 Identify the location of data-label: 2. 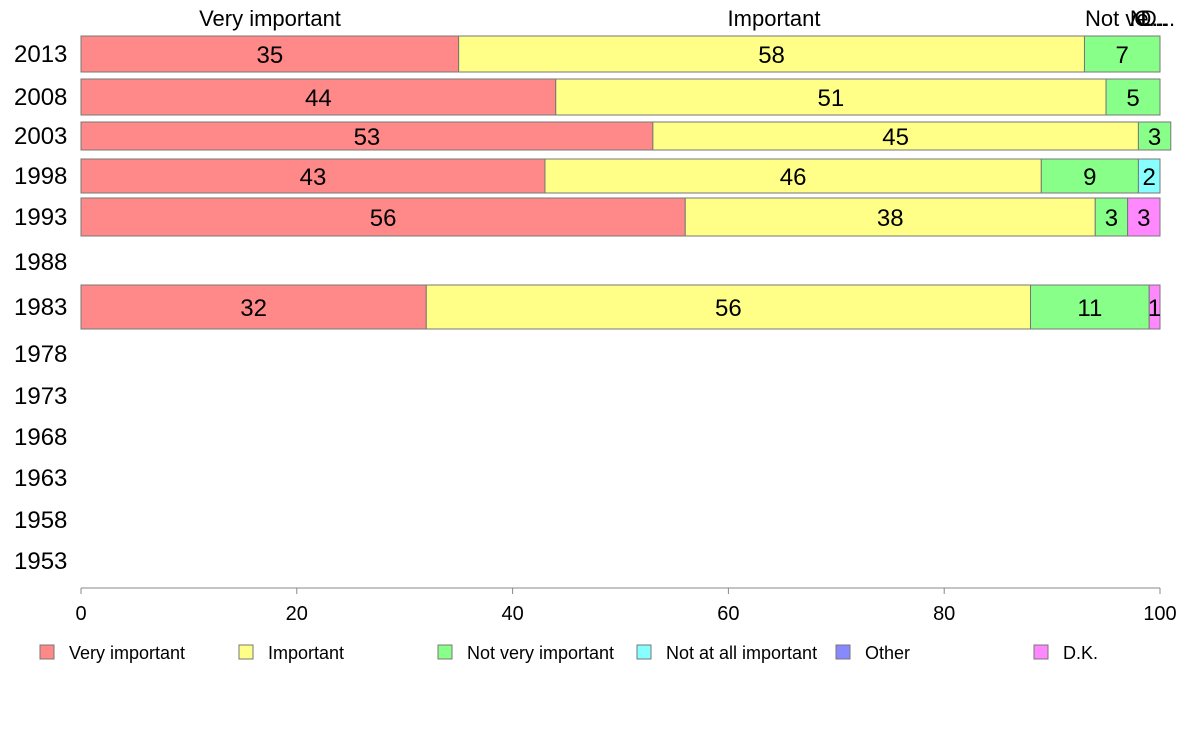
(1149, 177).